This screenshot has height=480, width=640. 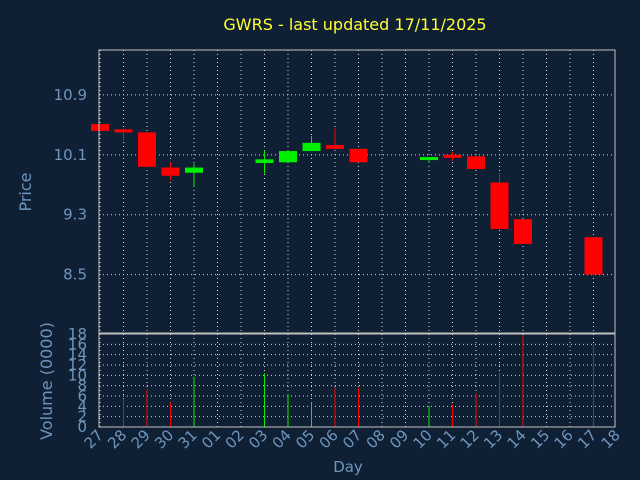 What do you see at coordinates (46, 381) in the screenshot?
I see `volume-axis-label: Volume (0000)` at bounding box center [46, 381].